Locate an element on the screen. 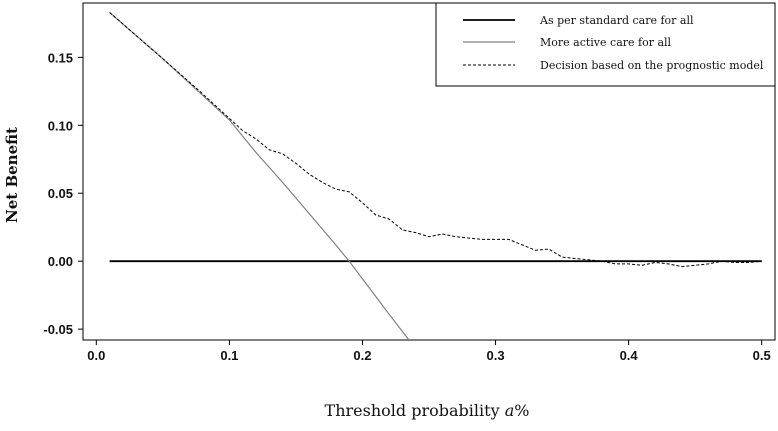 The image size is (778, 431). legend-box is located at coordinates (605, 44).